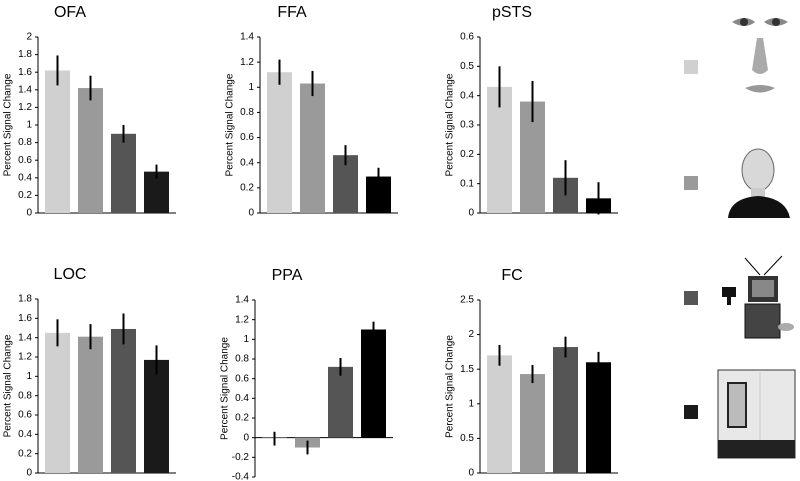 The image size is (800, 481). What do you see at coordinates (287, 275) in the screenshot?
I see `panel-title: PPA` at bounding box center [287, 275].